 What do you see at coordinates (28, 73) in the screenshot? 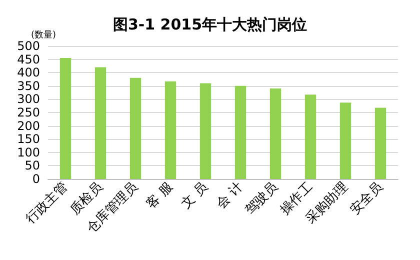
I see `y-tick-label: 400` at bounding box center [28, 73].